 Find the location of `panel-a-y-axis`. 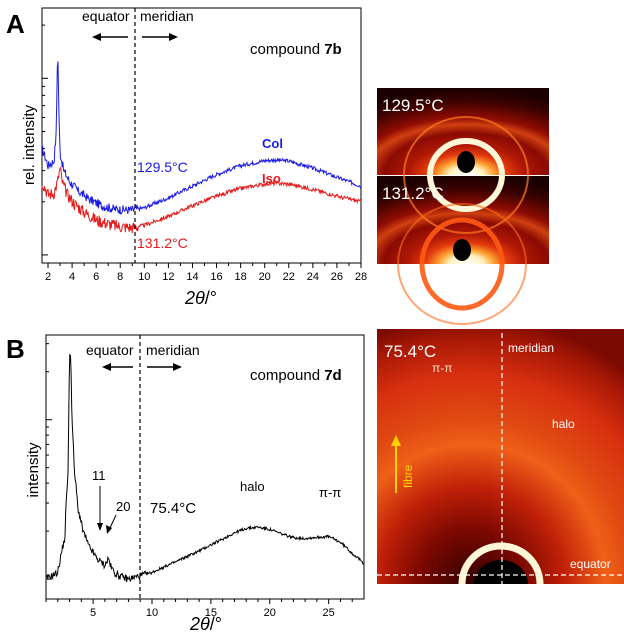

panel-a-y-axis is located at coordinates (45, 140).